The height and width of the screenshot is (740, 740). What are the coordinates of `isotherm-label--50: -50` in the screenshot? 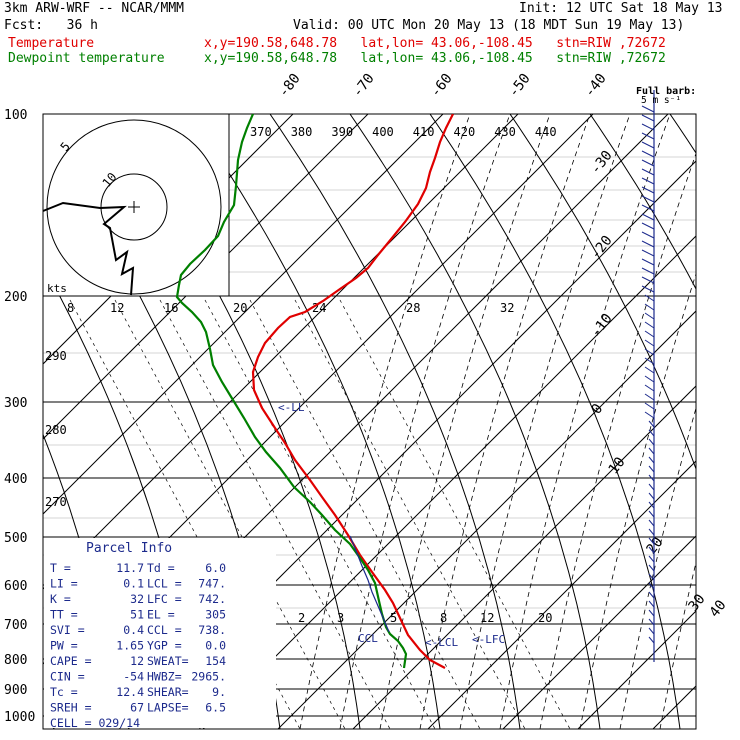 It's located at (520, 86).